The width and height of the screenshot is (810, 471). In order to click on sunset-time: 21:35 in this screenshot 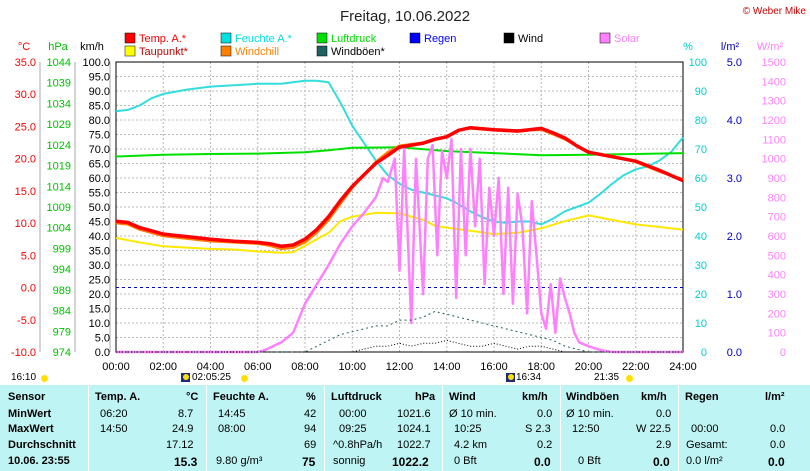, I will do `click(607, 377)`.